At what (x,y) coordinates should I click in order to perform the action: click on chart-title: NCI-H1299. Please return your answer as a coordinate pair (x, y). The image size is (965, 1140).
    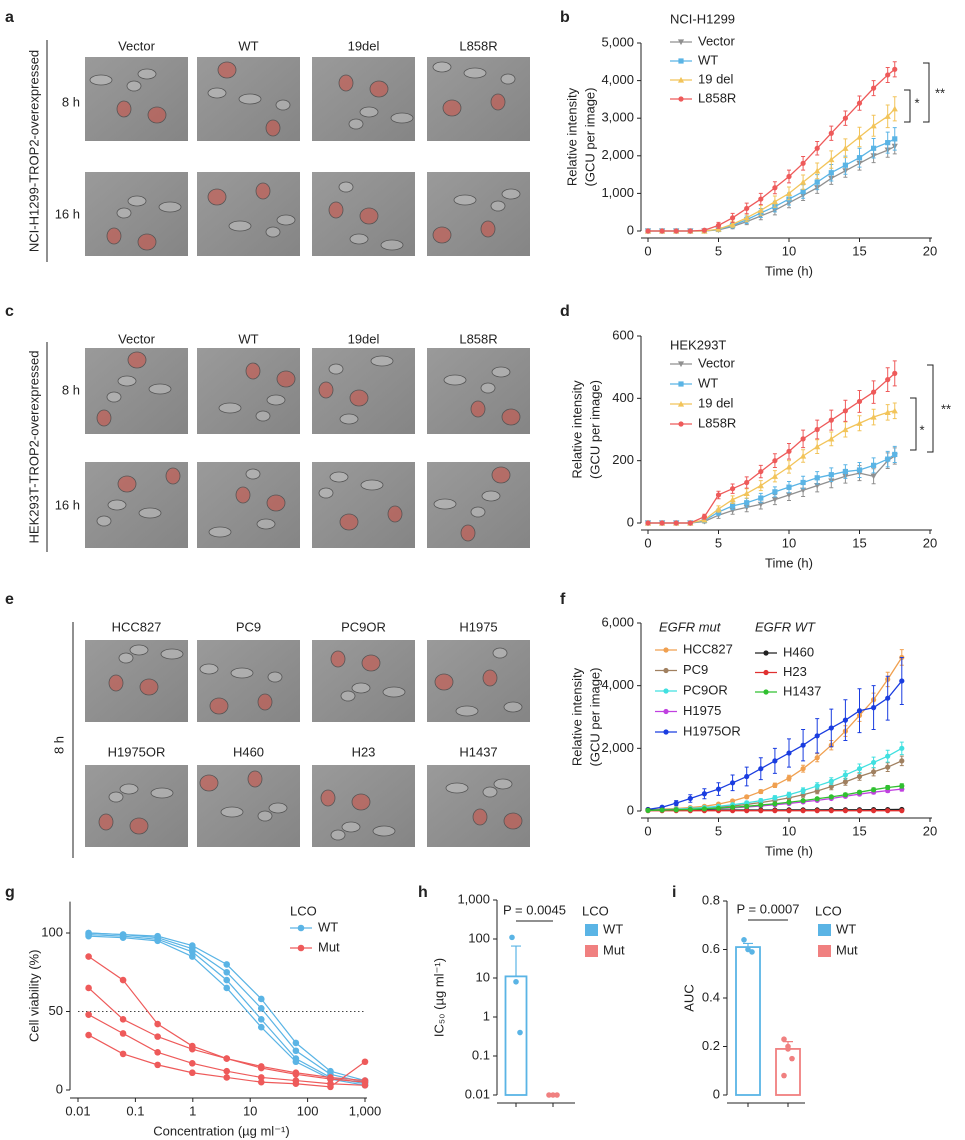
    Looking at the image, I should click on (702, 18).